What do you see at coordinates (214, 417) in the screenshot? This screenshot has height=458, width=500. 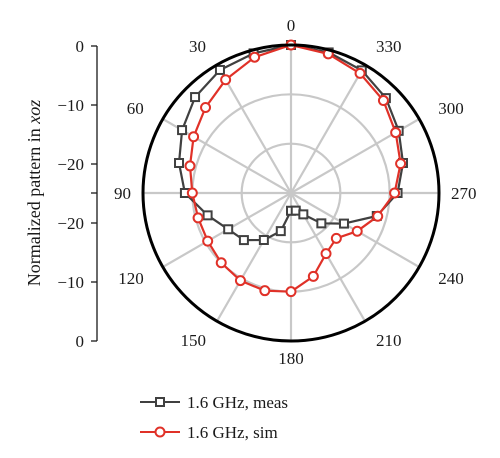 I see `legend: 1.6 GHz, meas 1.6 GHz, sim` at bounding box center [214, 417].